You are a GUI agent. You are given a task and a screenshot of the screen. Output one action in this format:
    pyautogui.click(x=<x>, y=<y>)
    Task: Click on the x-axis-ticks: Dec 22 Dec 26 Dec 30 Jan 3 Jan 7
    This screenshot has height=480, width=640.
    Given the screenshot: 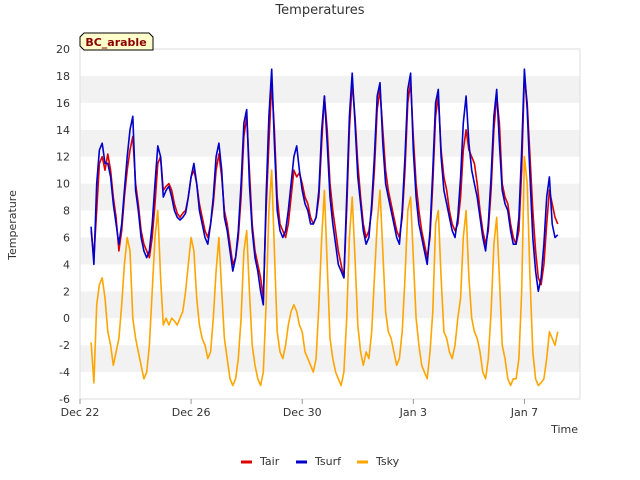 What is the action you would take?
    pyautogui.click(x=299, y=409)
    